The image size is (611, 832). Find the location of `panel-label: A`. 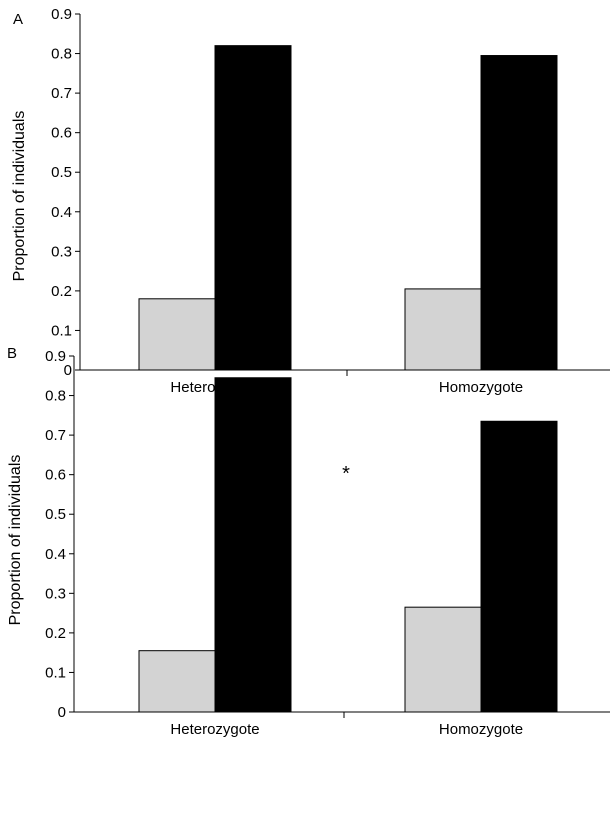

panel-label: A is located at coordinates (18, 19).